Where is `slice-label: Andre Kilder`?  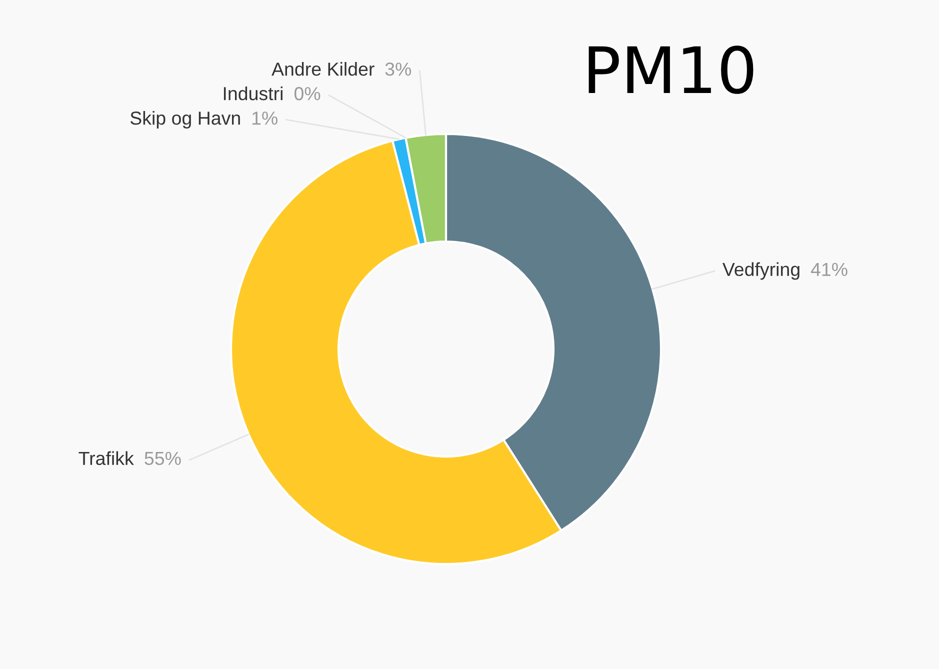 slice-label: Andre Kilder is located at coordinates (323, 69).